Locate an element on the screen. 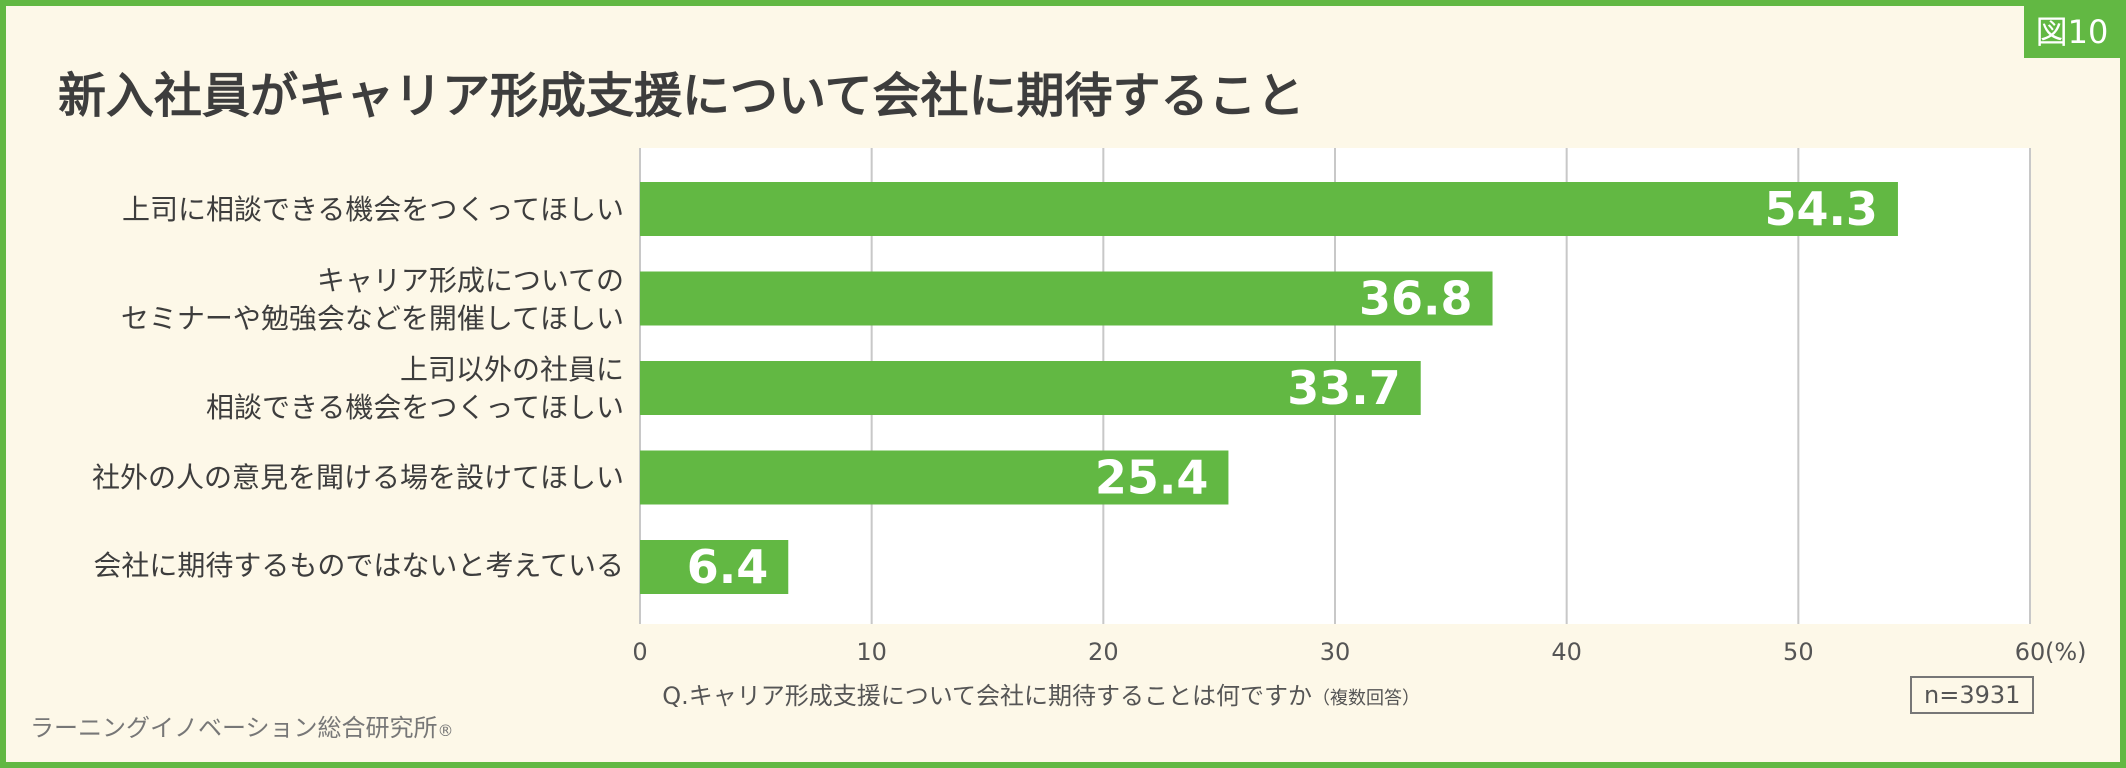  category-label: 会社に期待するものではないと考えている is located at coordinates (358, 566).